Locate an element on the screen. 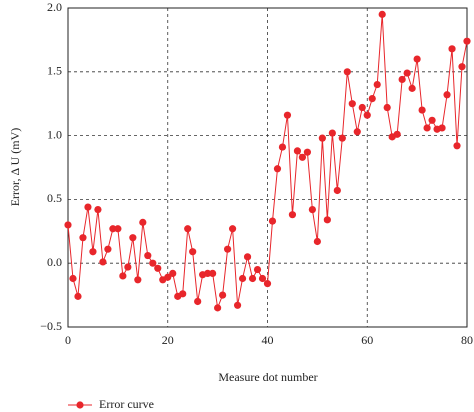 The height and width of the screenshot is (412, 474). y-tick-label: 0.0 is located at coordinates (54, 262).